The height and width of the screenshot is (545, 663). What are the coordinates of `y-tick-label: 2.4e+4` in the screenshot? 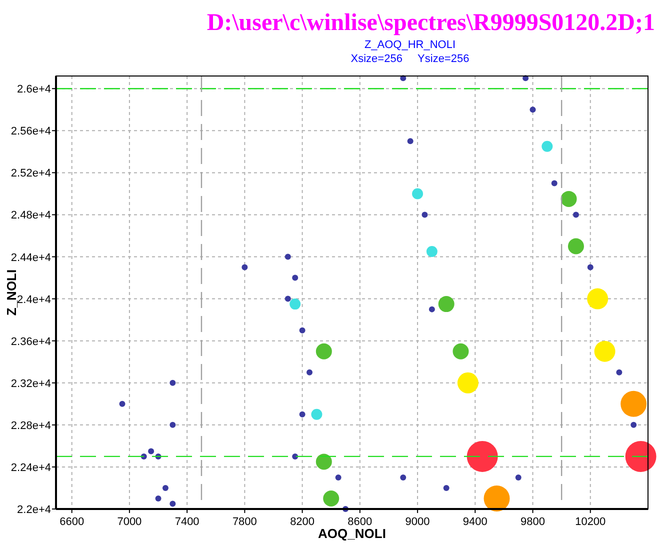 It's located at (34, 300).